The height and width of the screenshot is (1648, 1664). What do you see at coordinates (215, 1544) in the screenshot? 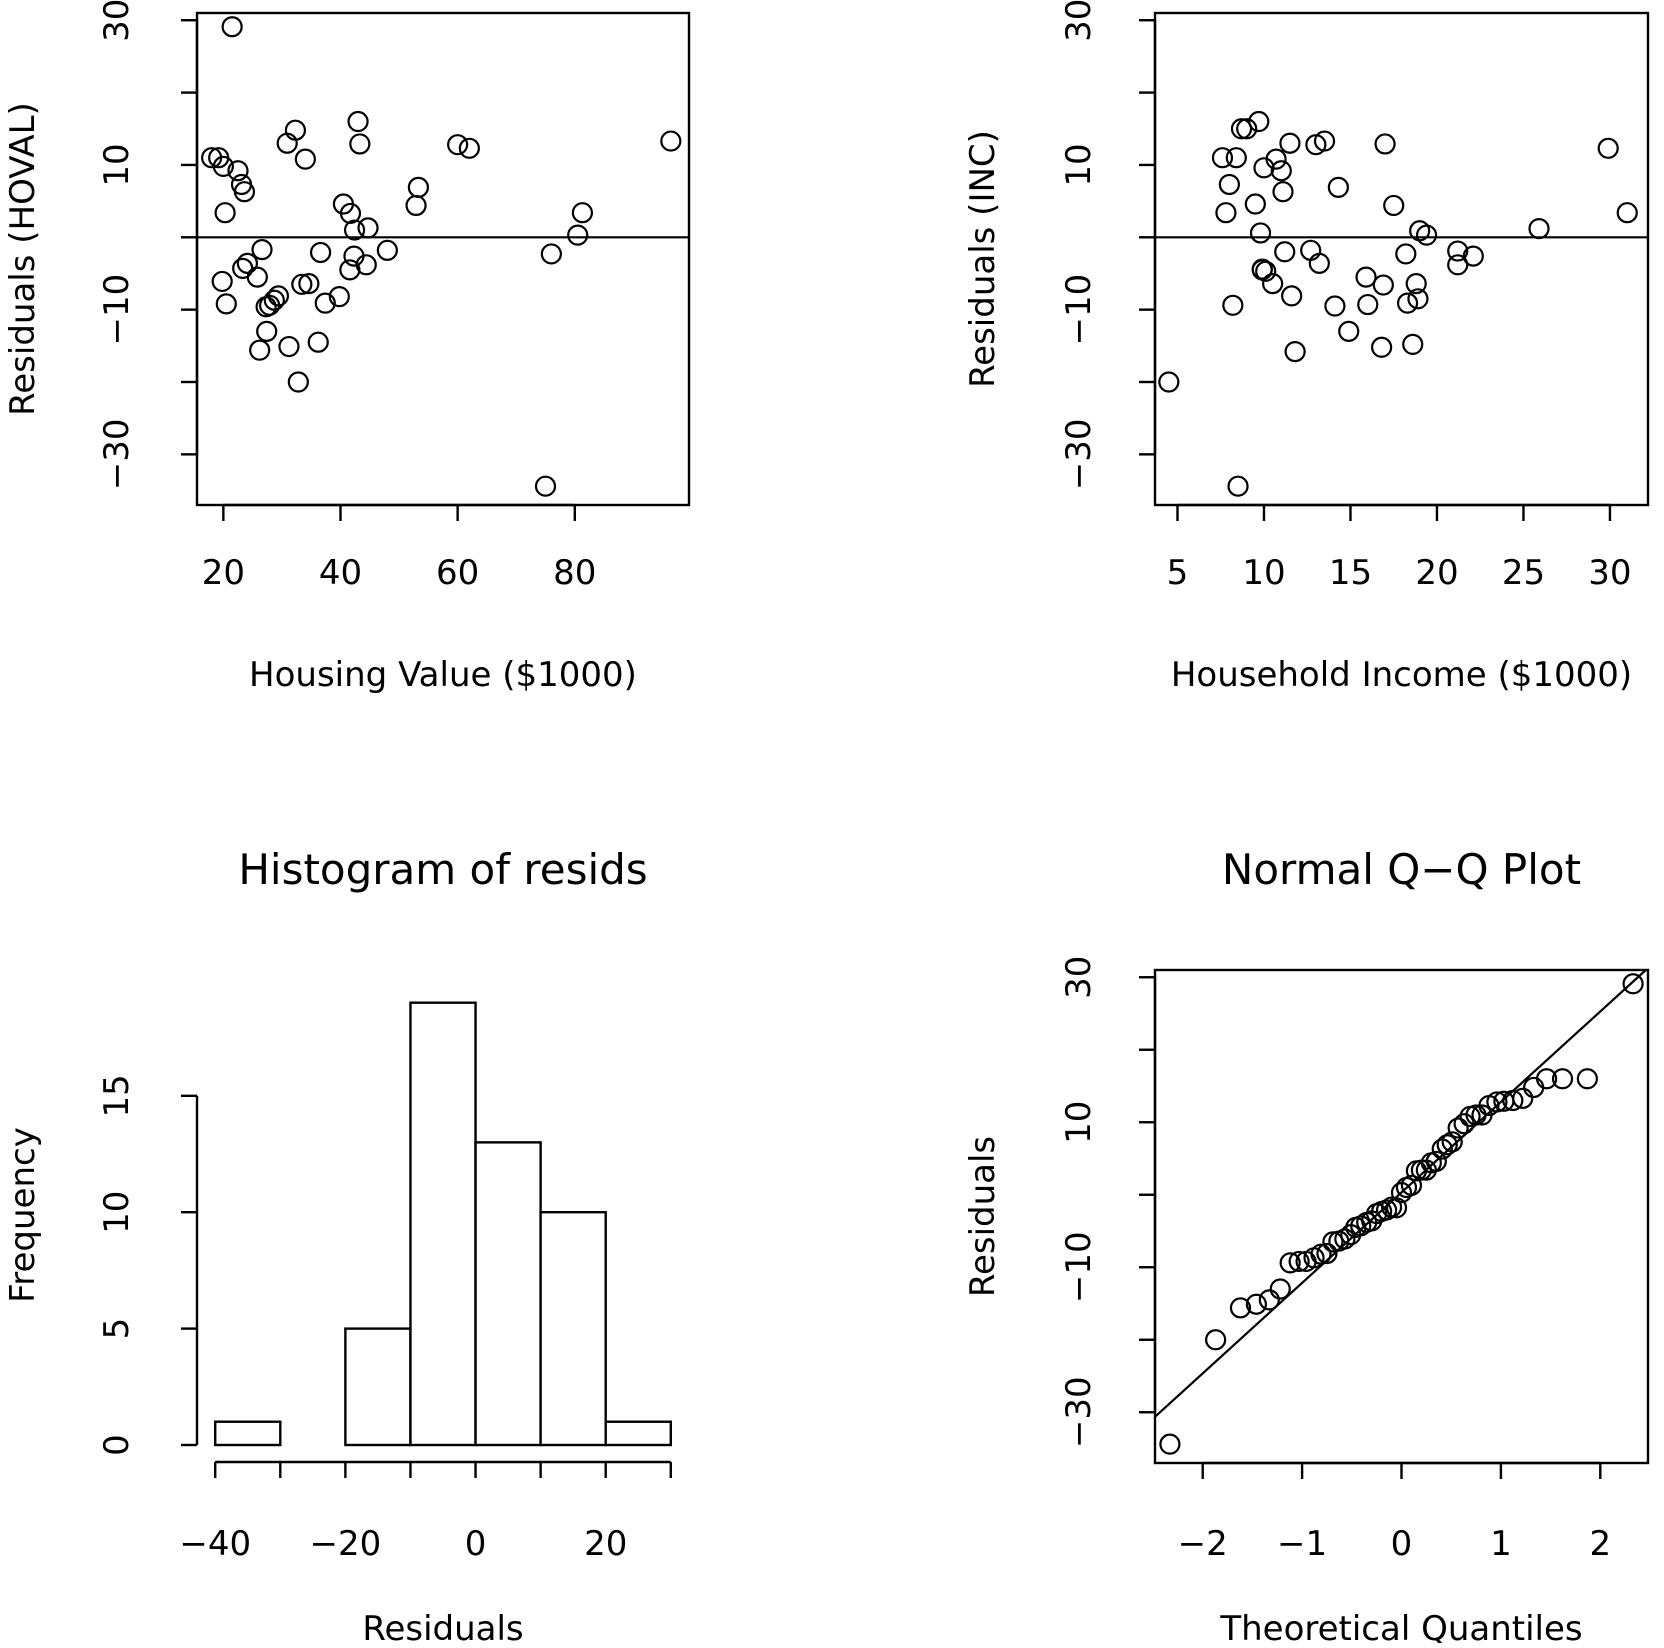
I see `x-tick-label: −40` at bounding box center [215, 1544].